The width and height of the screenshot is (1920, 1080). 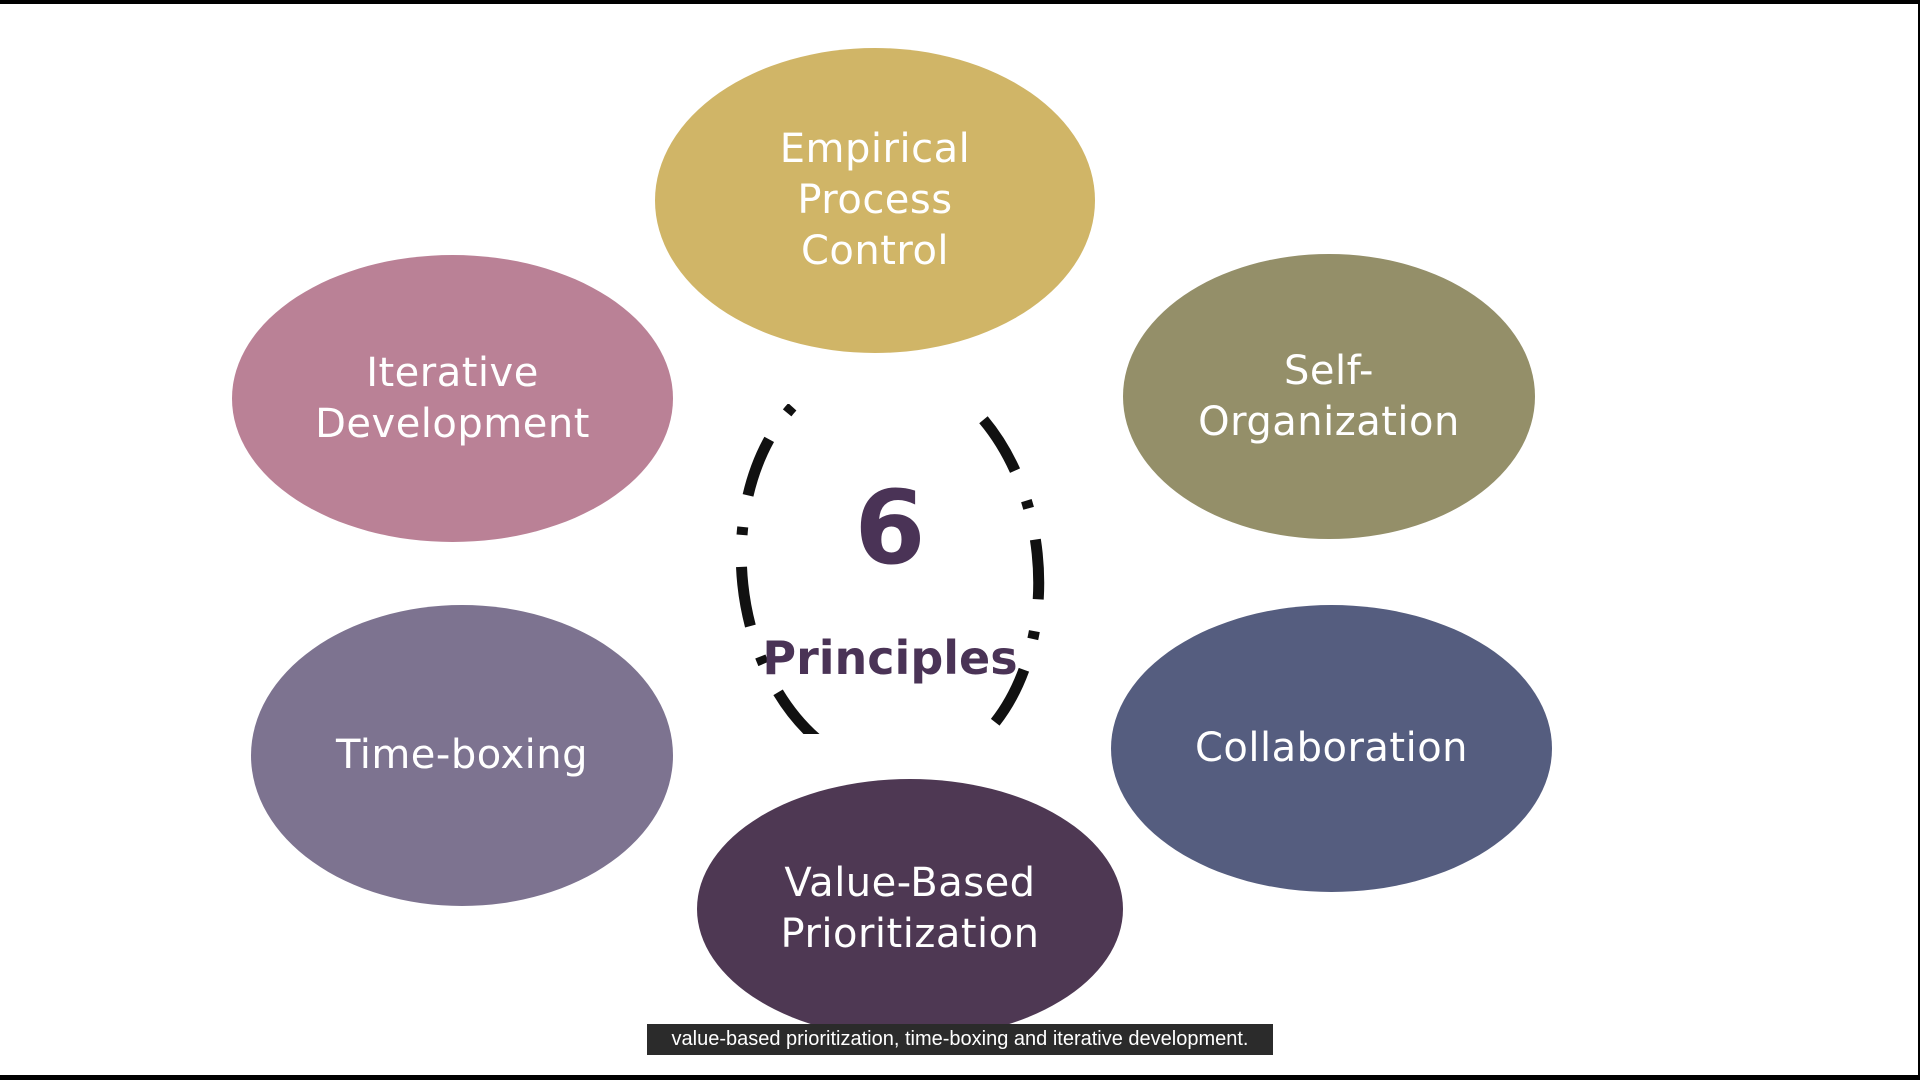 I want to click on principle-label: Time-boxing, so click(x=462, y=755).